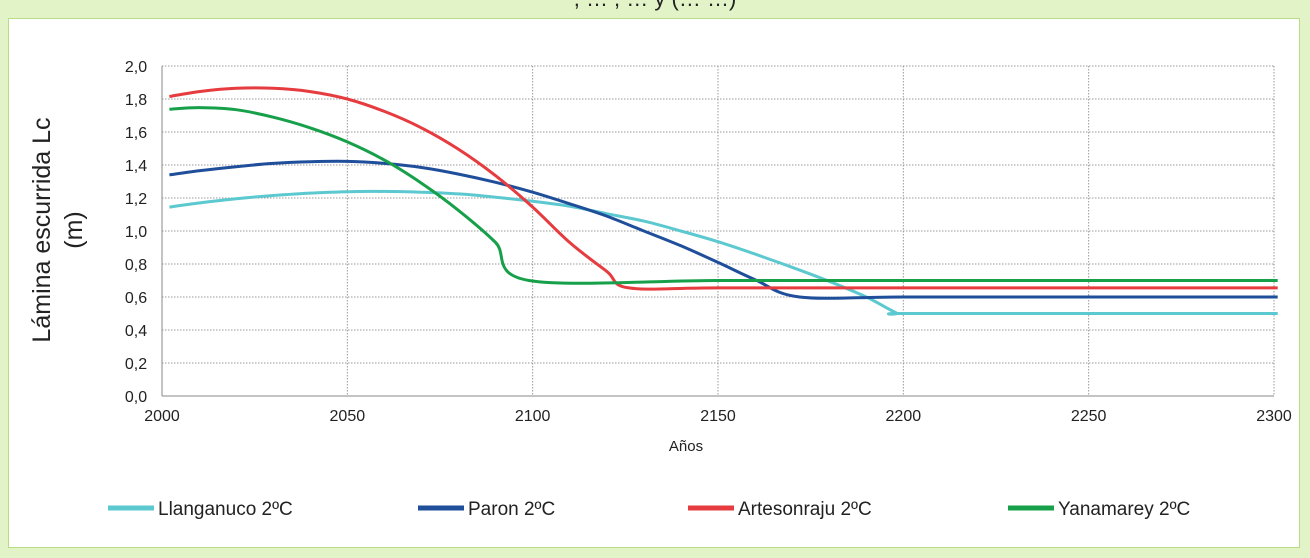 This screenshot has height=558, width=1310. What do you see at coordinates (136, 298) in the screenshot?
I see `y-tick-label: 0,6` at bounding box center [136, 298].